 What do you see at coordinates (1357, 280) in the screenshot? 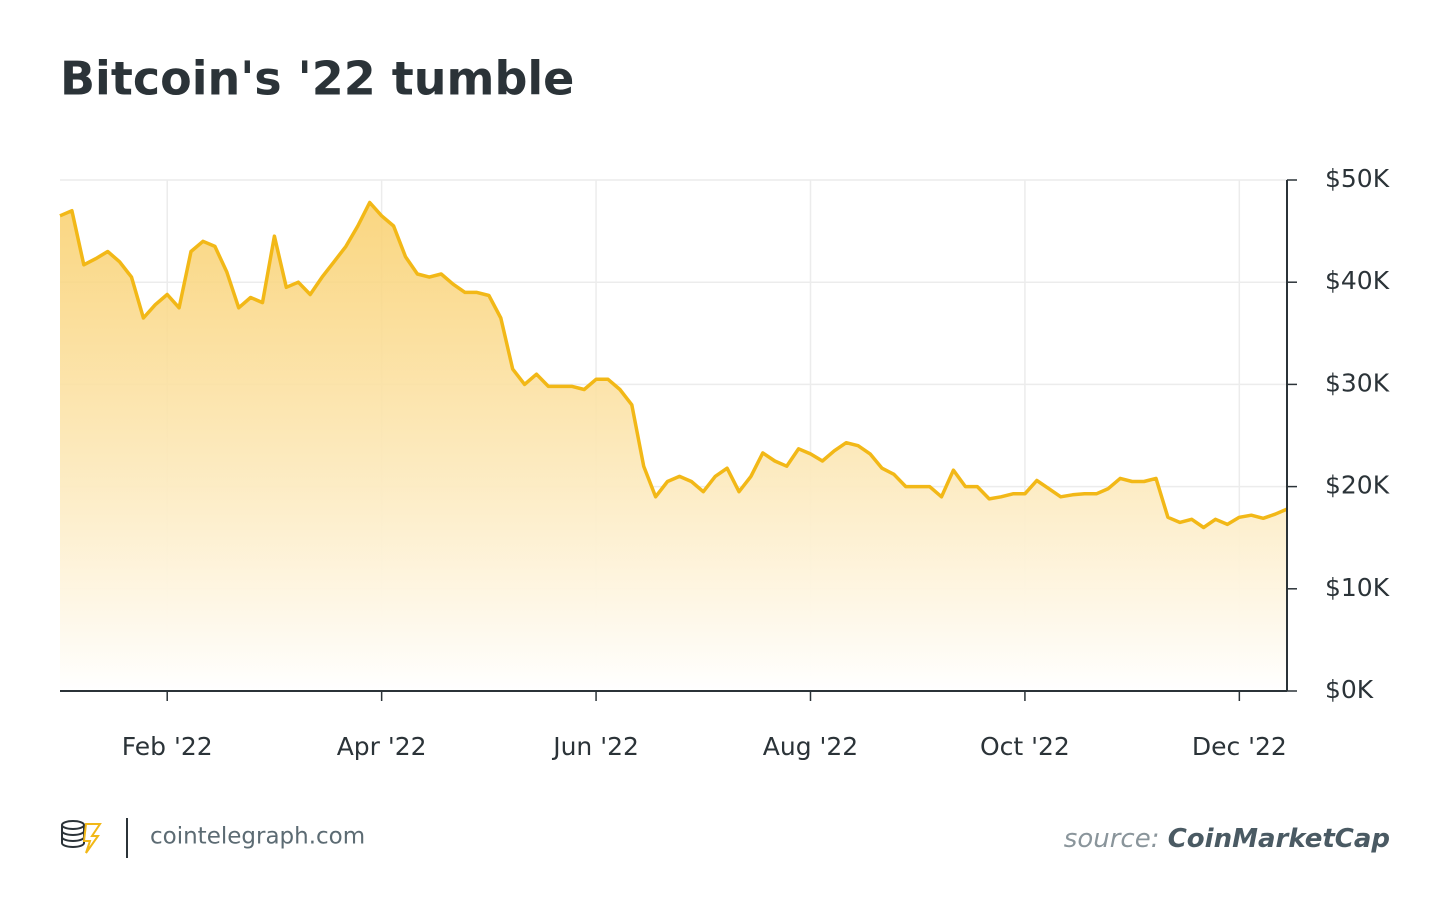
I see `y-tick-label: $40K` at bounding box center [1357, 280].